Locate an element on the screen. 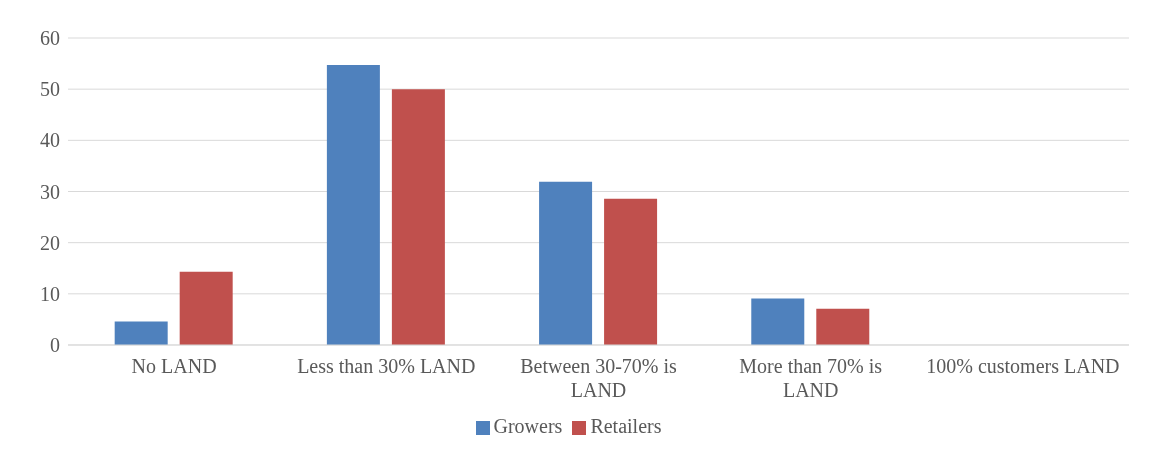 Image resolution: width=1149 pixels, height=452 pixels. y-tick-label: 50 is located at coordinates (50, 89).